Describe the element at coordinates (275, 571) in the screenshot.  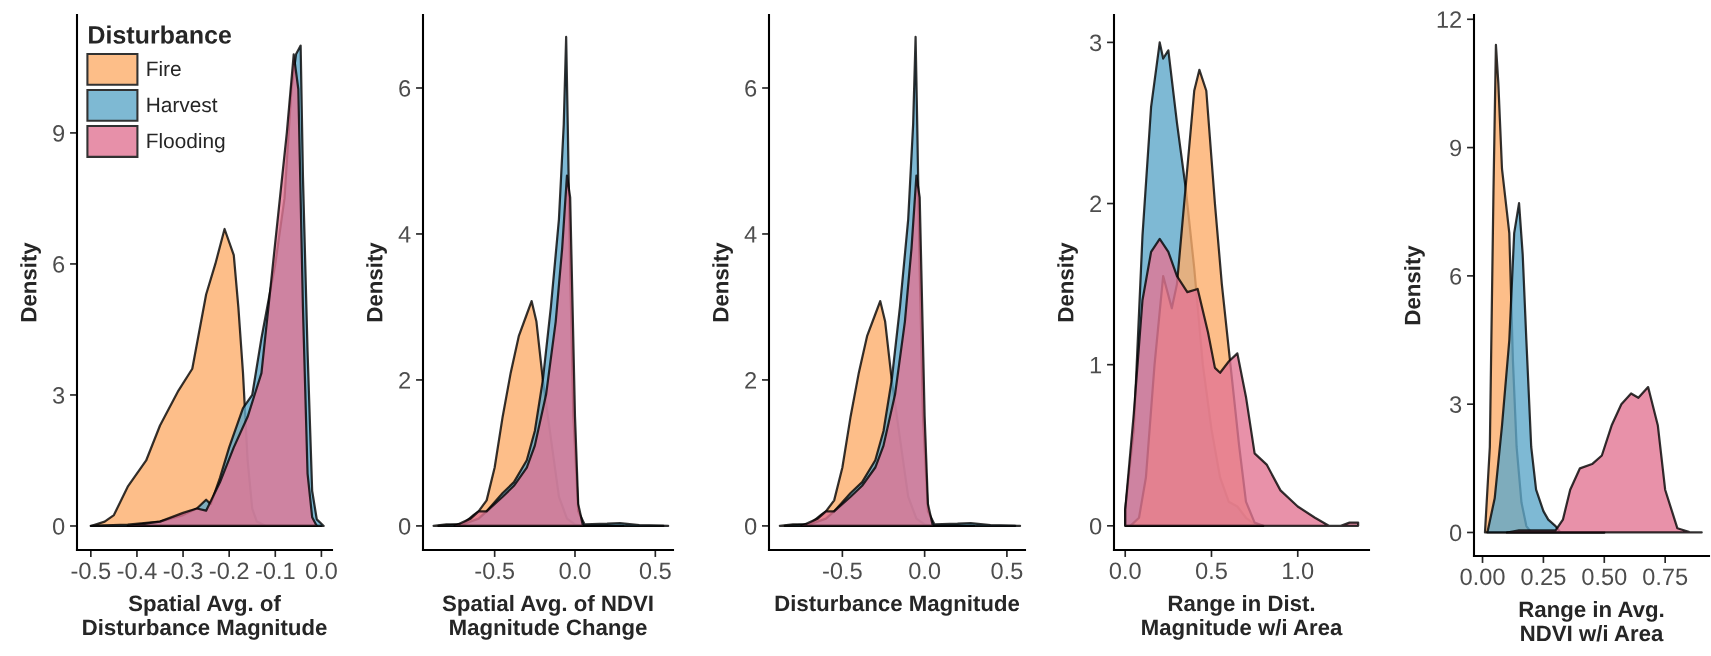
I see `x-tick-label: -0.1` at that location.